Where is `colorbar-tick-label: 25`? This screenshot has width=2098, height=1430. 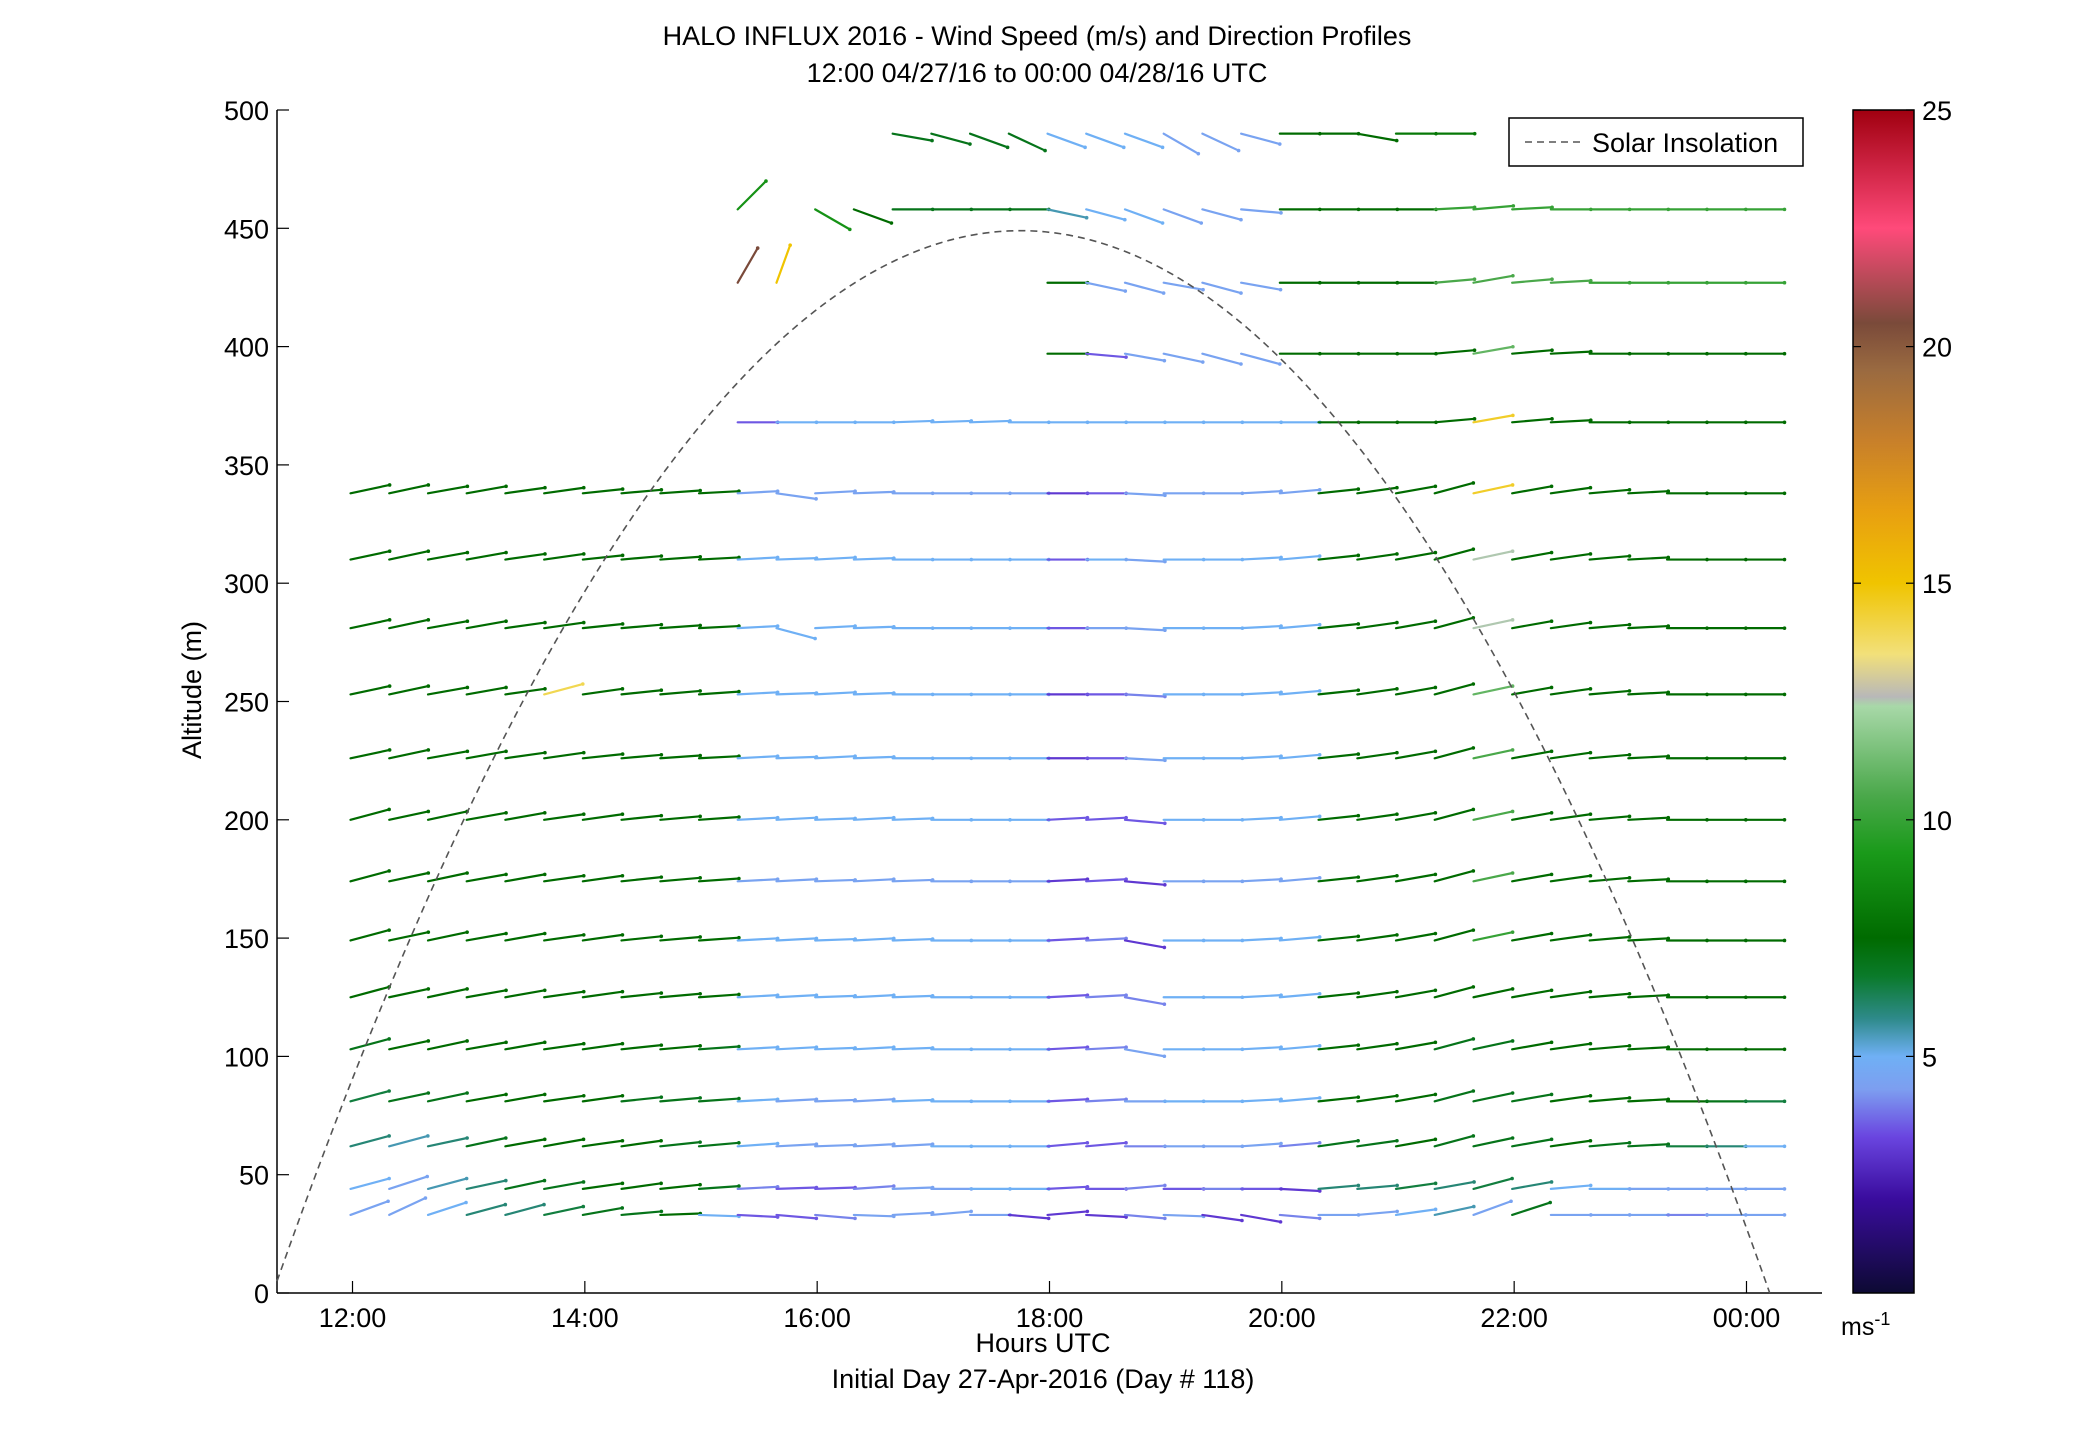 colorbar-tick-label: 25 is located at coordinates (1937, 111).